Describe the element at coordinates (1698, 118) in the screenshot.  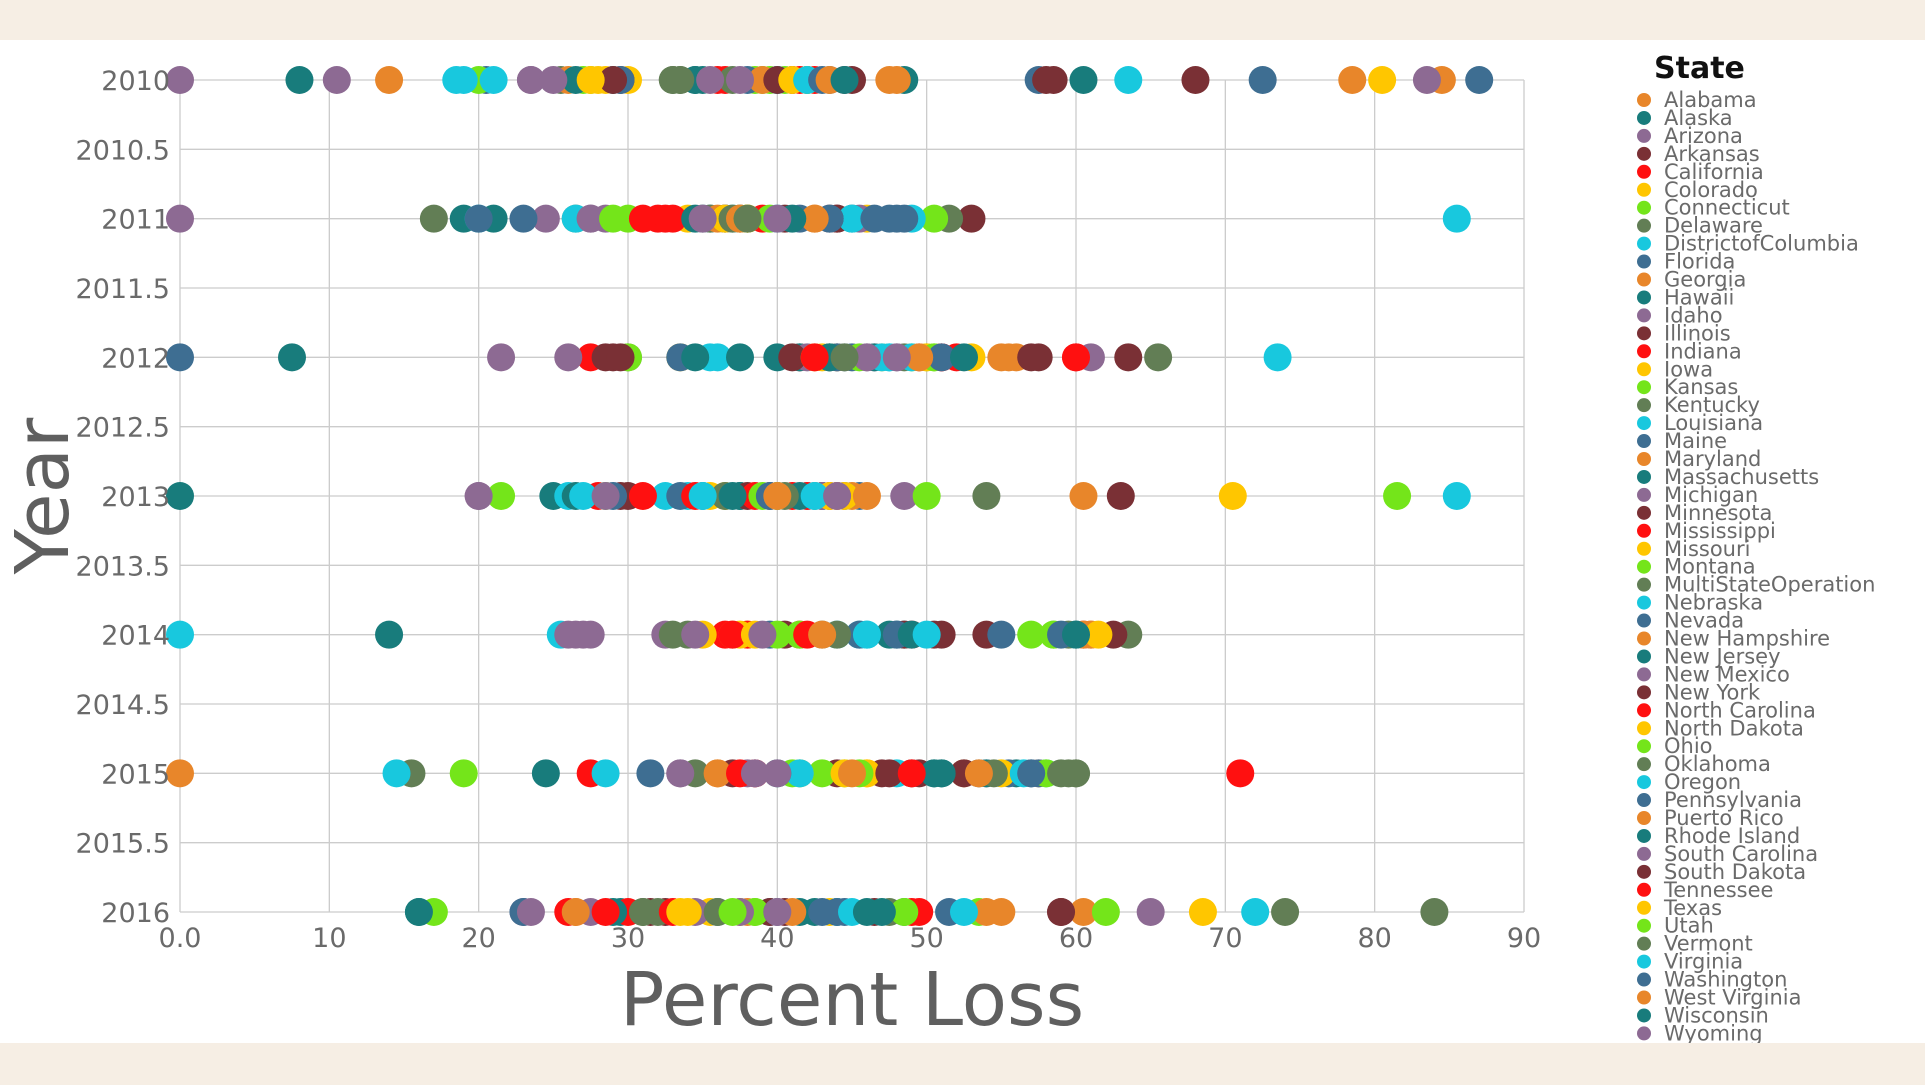
I see `legend-label: Alaska` at that location.